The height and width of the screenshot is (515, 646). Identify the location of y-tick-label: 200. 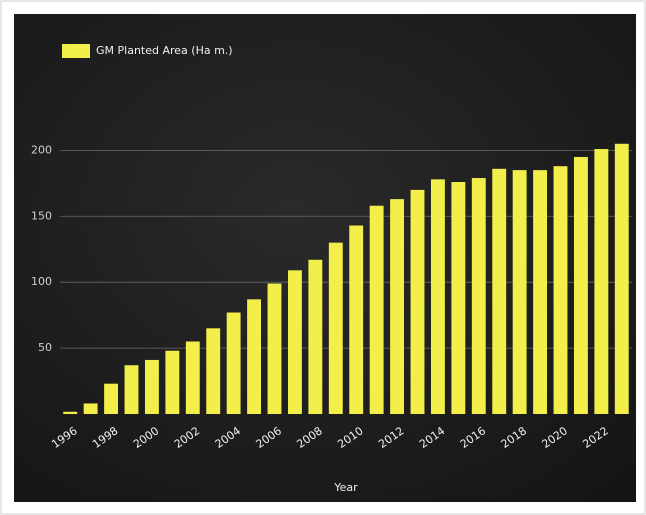
(41, 149).